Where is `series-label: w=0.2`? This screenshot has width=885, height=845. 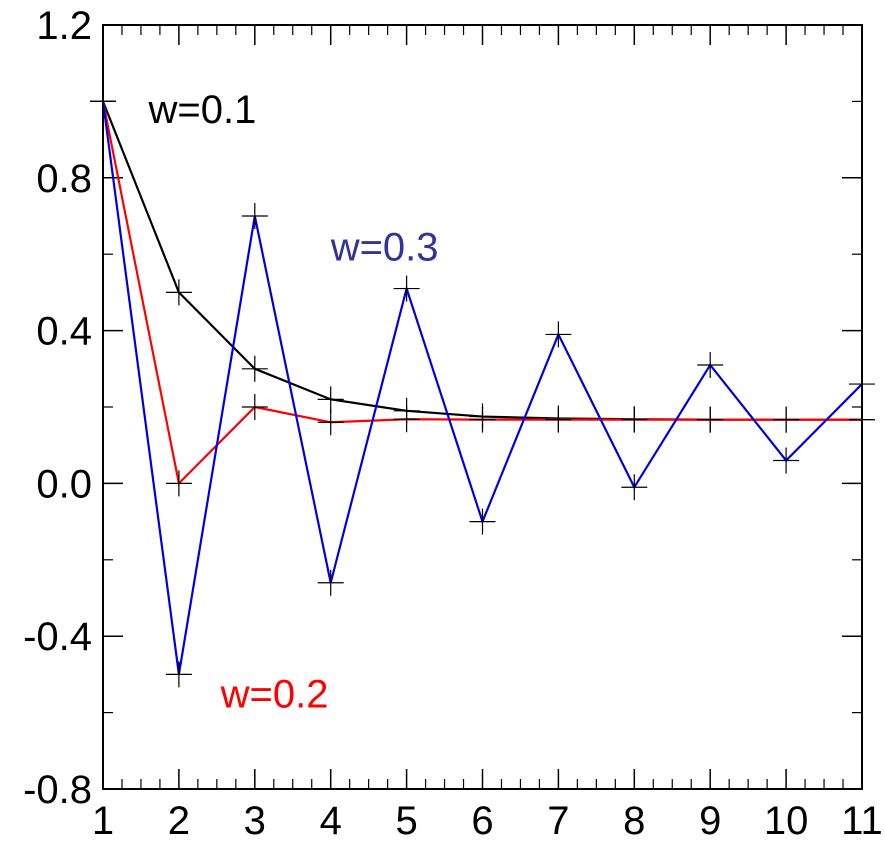
series-label: w=0.2 is located at coordinates (274, 695).